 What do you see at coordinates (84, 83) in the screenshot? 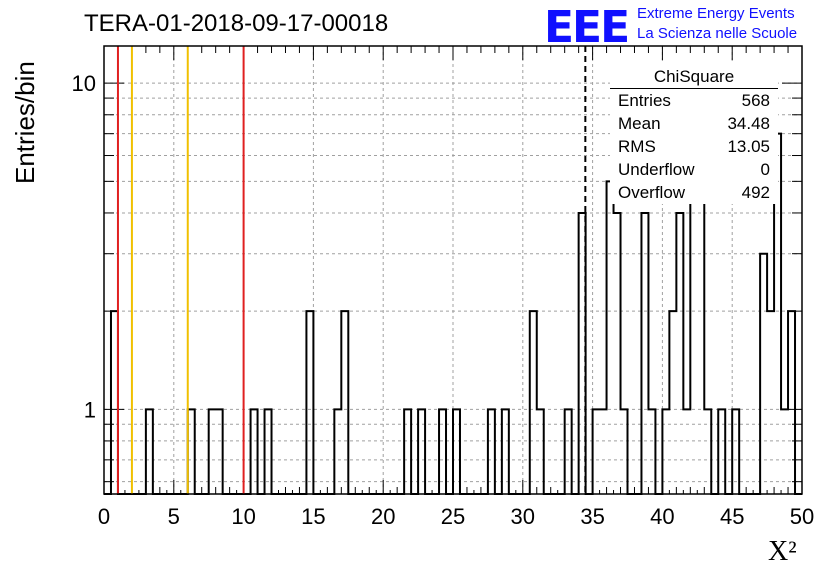
I see `y-tick-label: 10` at bounding box center [84, 83].